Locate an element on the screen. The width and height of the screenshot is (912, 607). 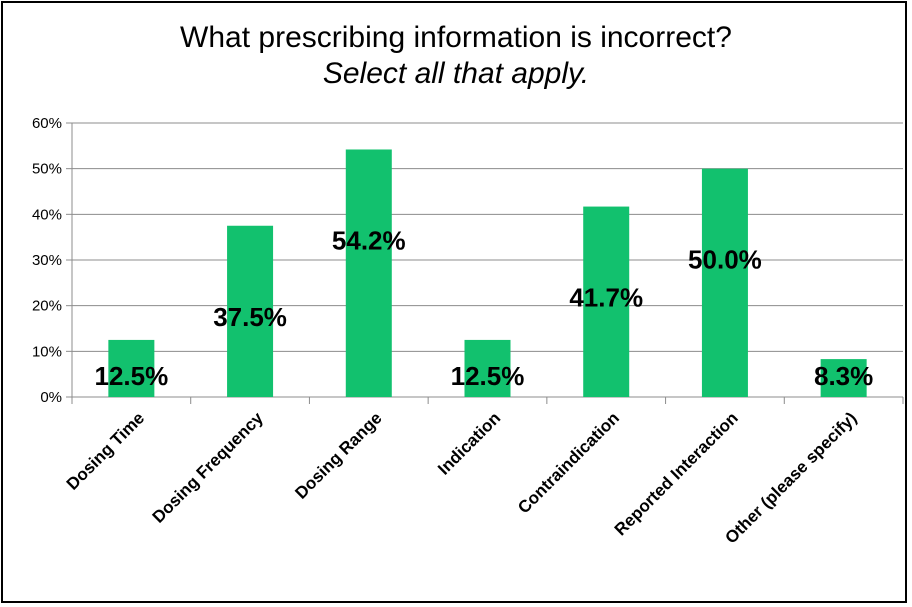
data-label: 37.5% is located at coordinates (250, 317).